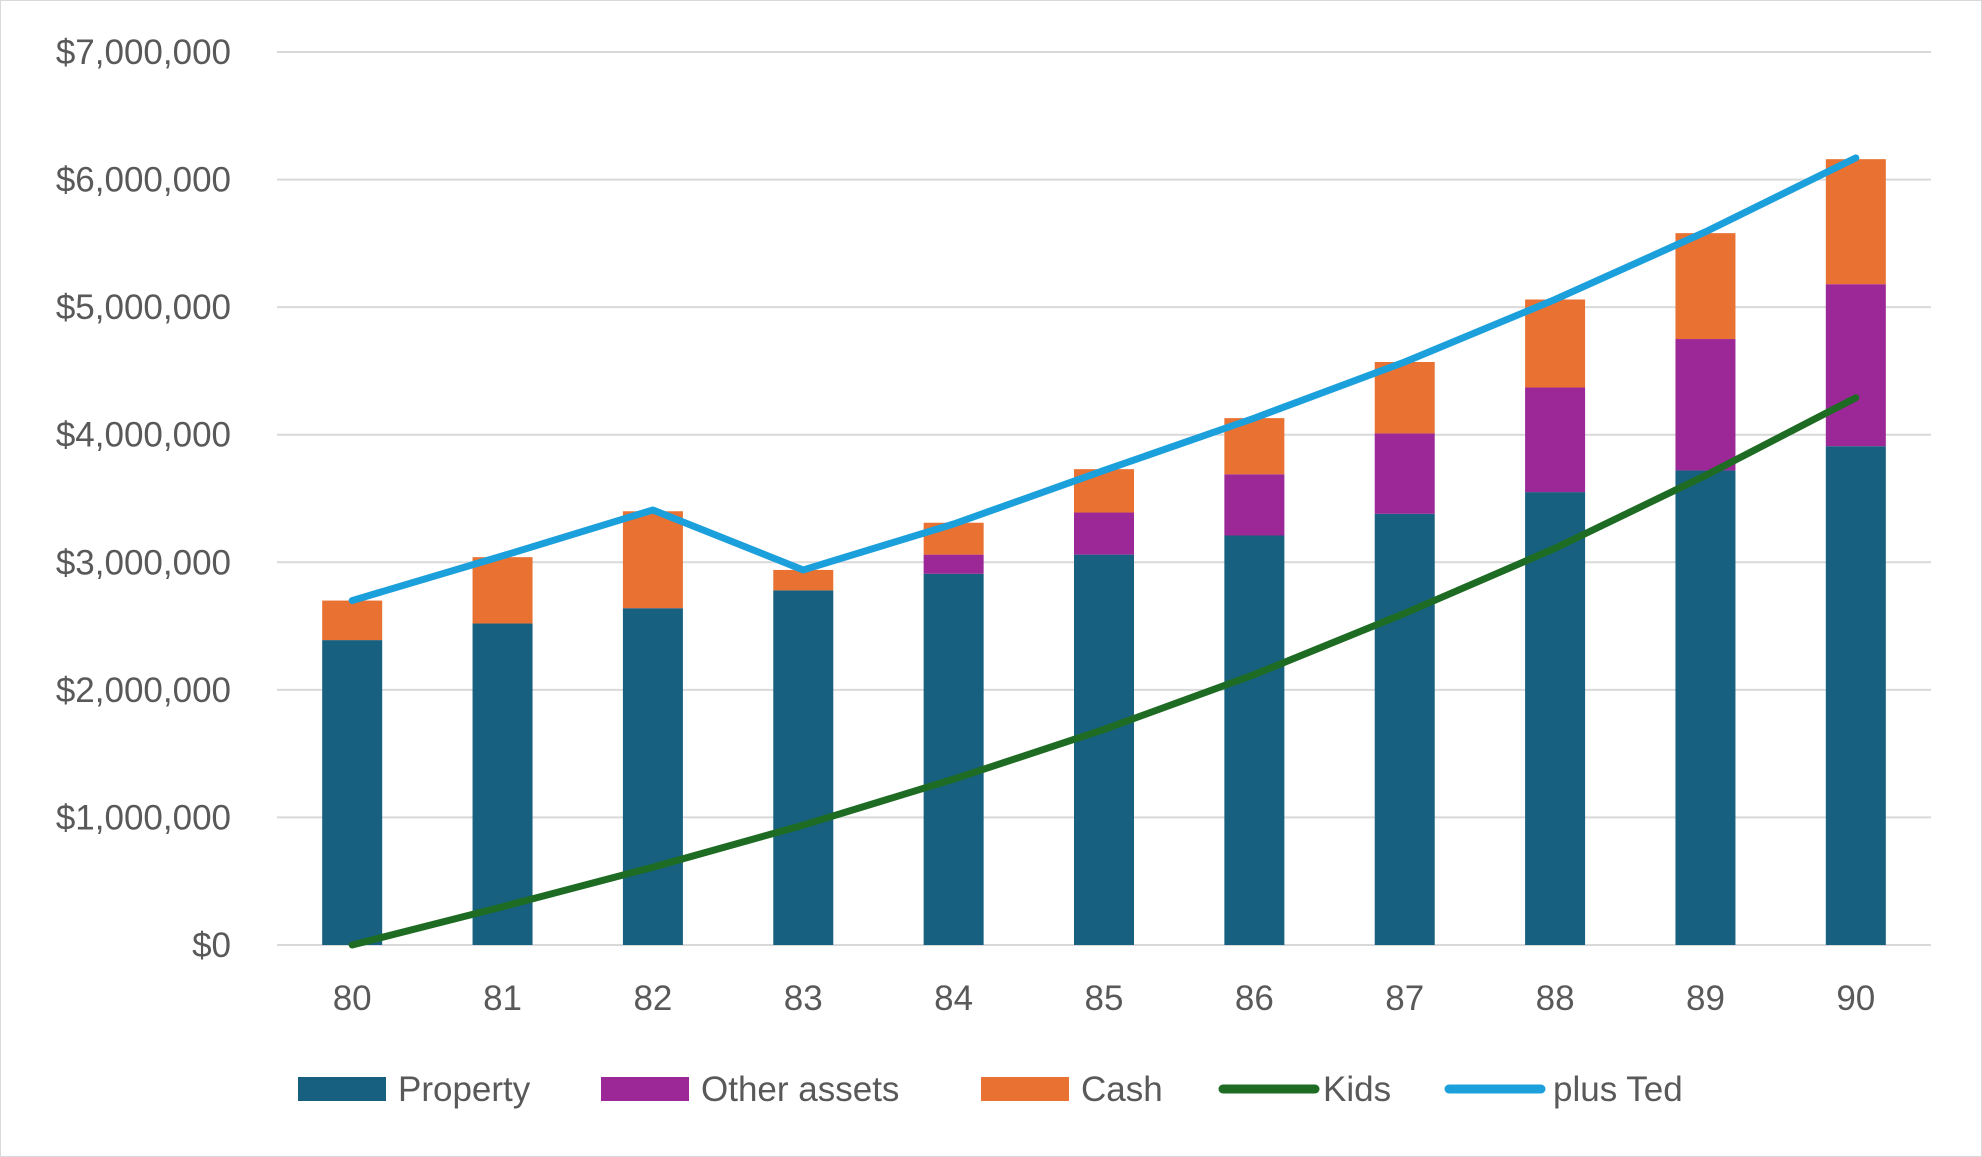 Image resolution: width=1982 pixels, height=1157 pixels. What do you see at coordinates (1618, 1089) in the screenshot?
I see `legend-label-plus-ted: plus Ted` at bounding box center [1618, 1089].